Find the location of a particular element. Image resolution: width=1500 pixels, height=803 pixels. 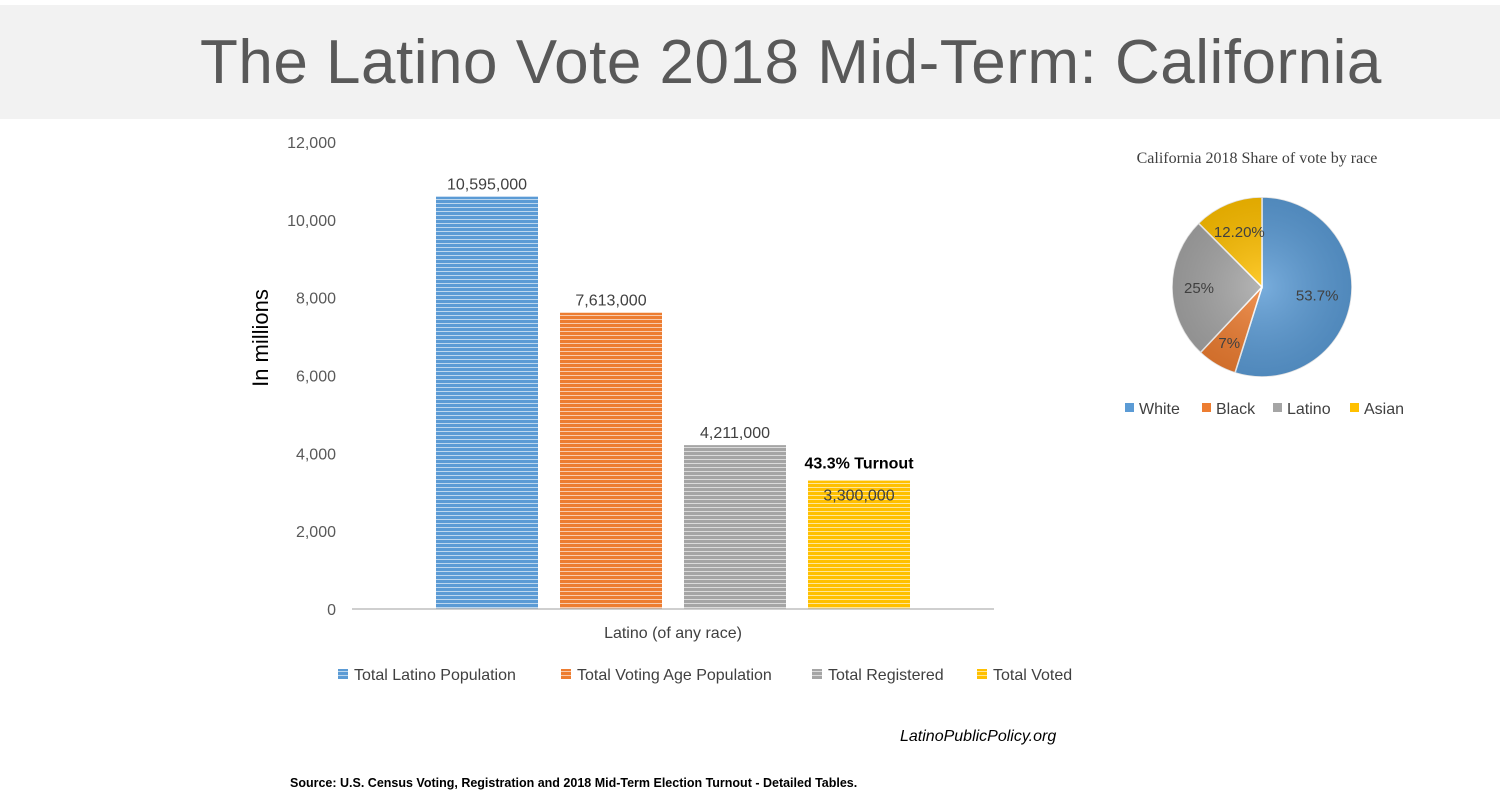

y-tick-label: 6,000 is located at coordinates (316, 377).